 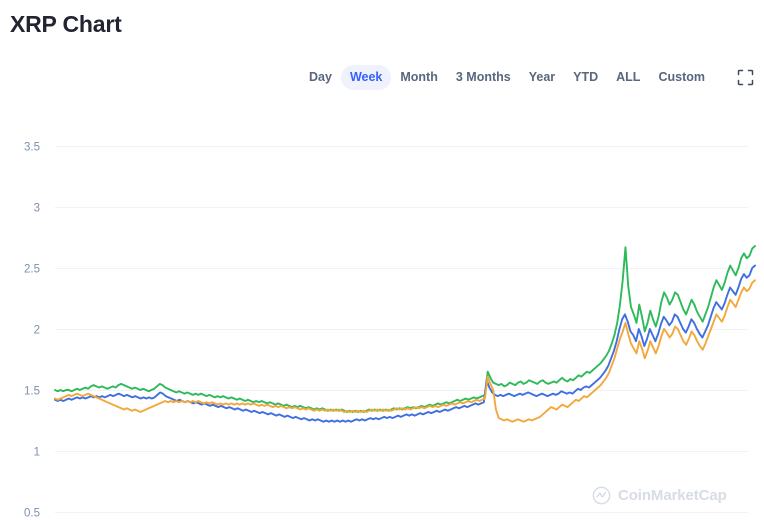 What do you see at coordinates (483, 77) in the screenshot?
I see `range-button-3-months: 3 Months` at bounding box center [483, 77].